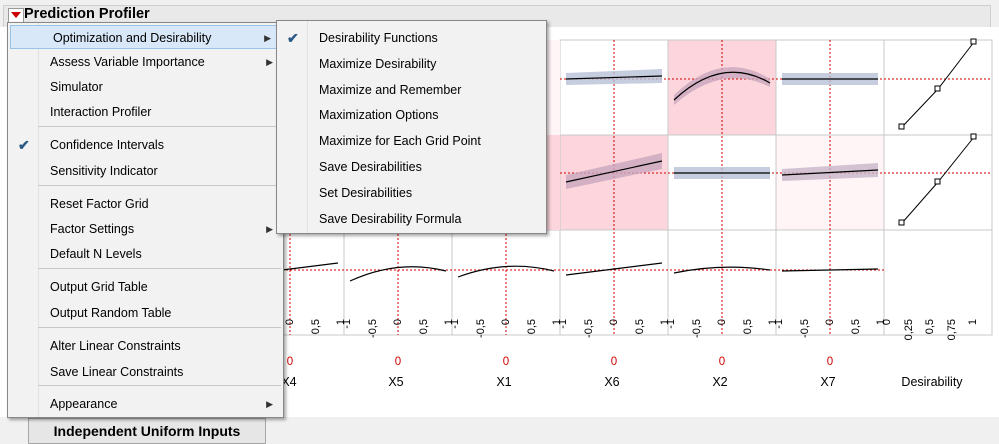  I want to click on current-value-x2: 0, so click(722, 362).